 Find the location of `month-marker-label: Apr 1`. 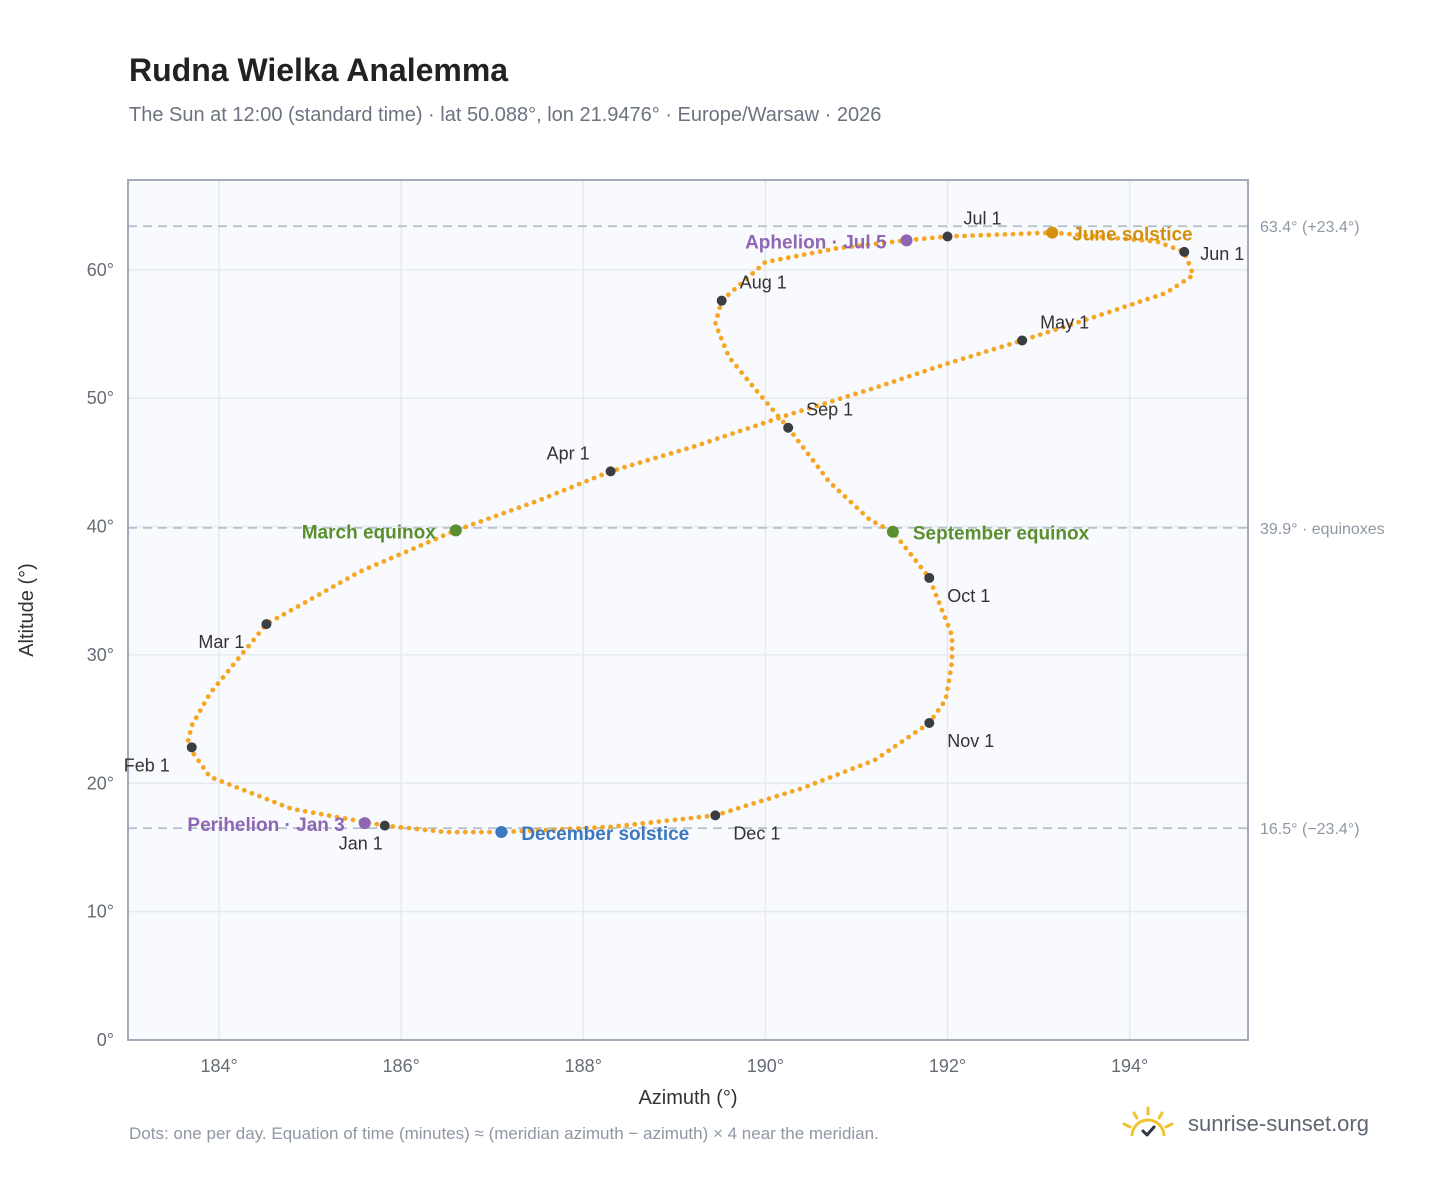

month-marker-label: Apr 1 is located at coordinates (568, 453).